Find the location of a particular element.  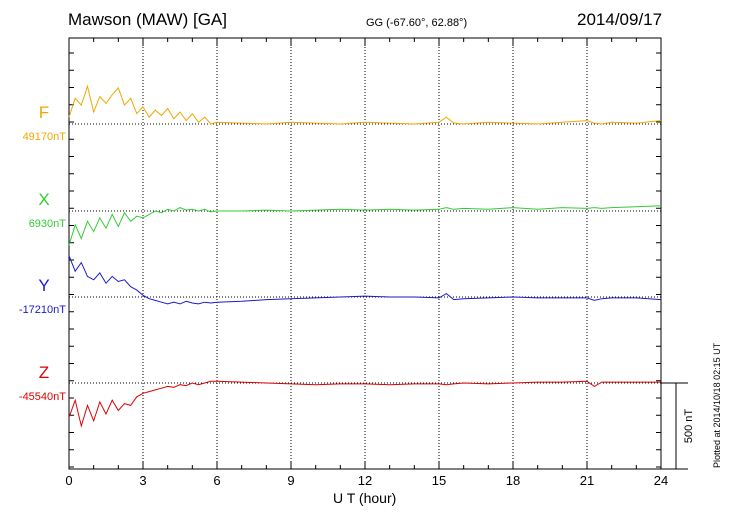

x-tick-label: 3 is located at coordinates (142, 480).